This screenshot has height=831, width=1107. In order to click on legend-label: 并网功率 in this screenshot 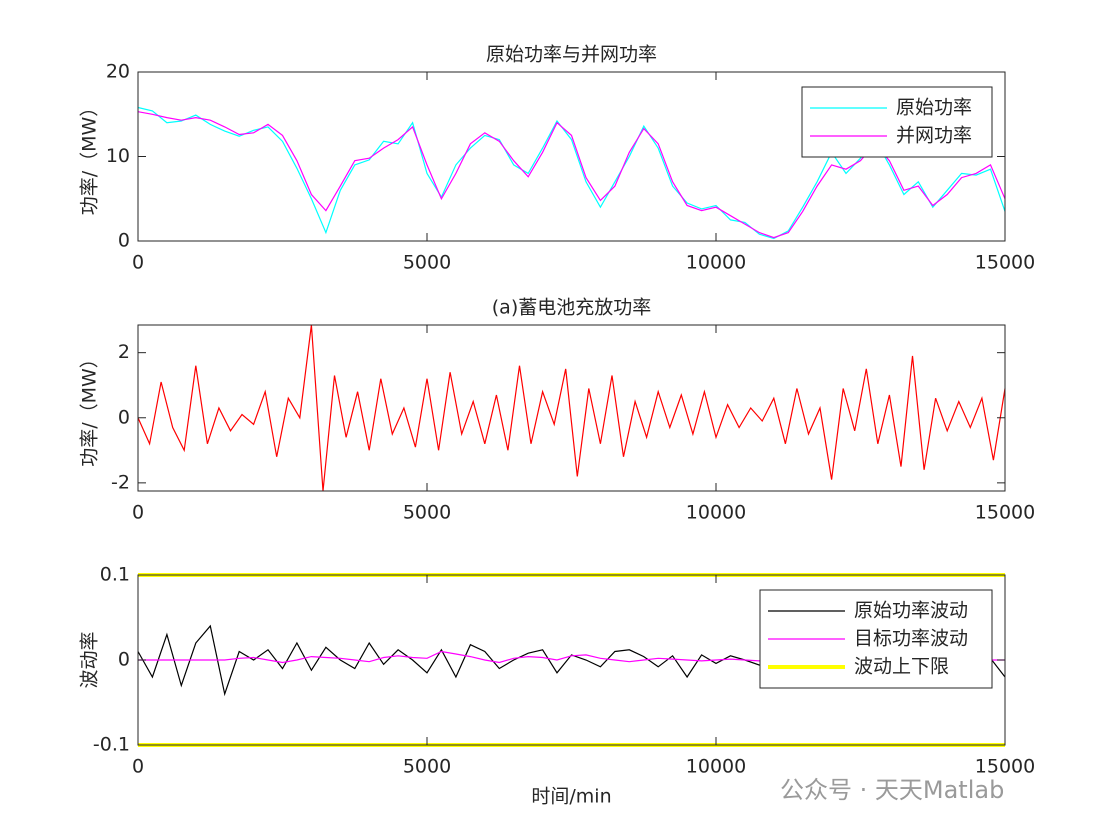, I will do `click(934, 136)`.